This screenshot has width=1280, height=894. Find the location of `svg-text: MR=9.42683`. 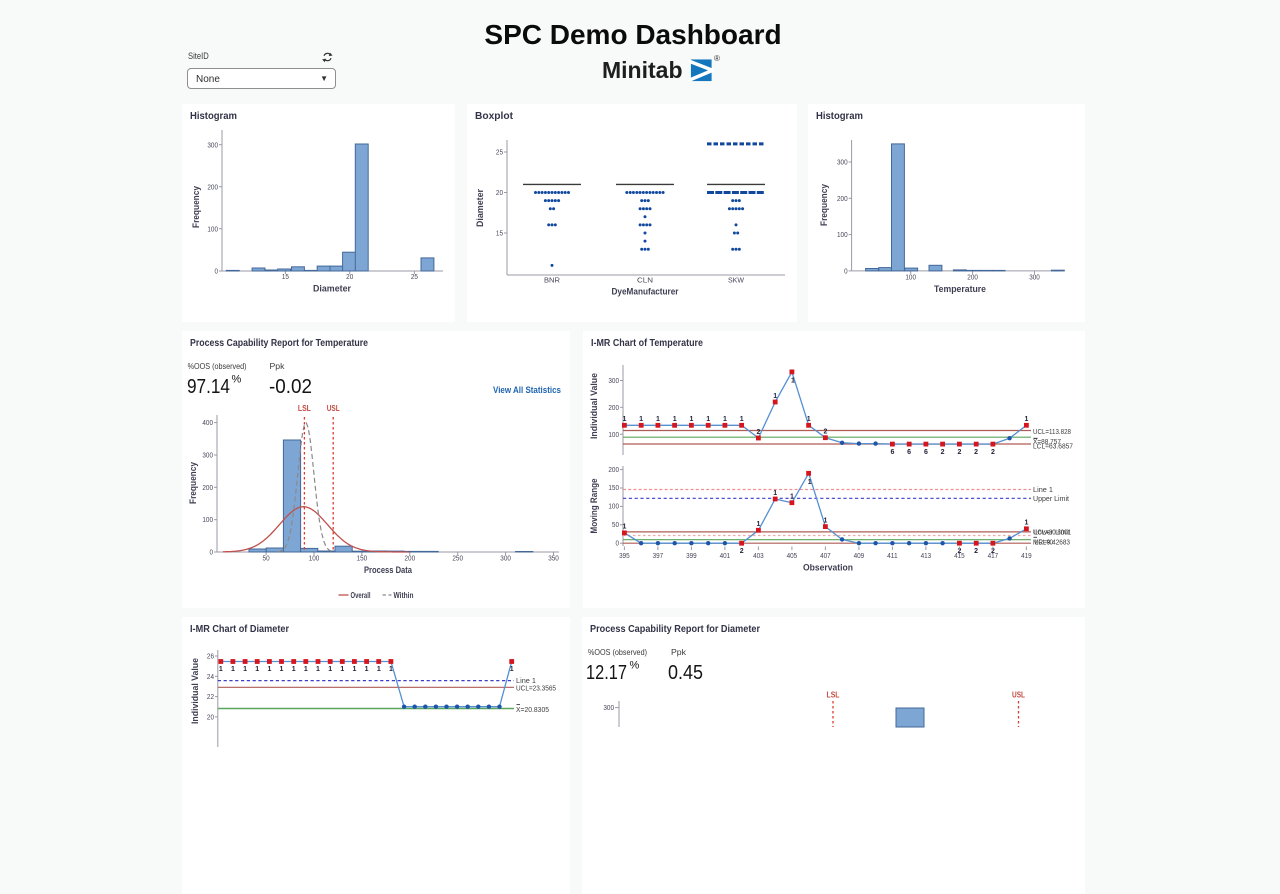

svg-text: MR=9.42683 is located at coordinates (1051, 542).